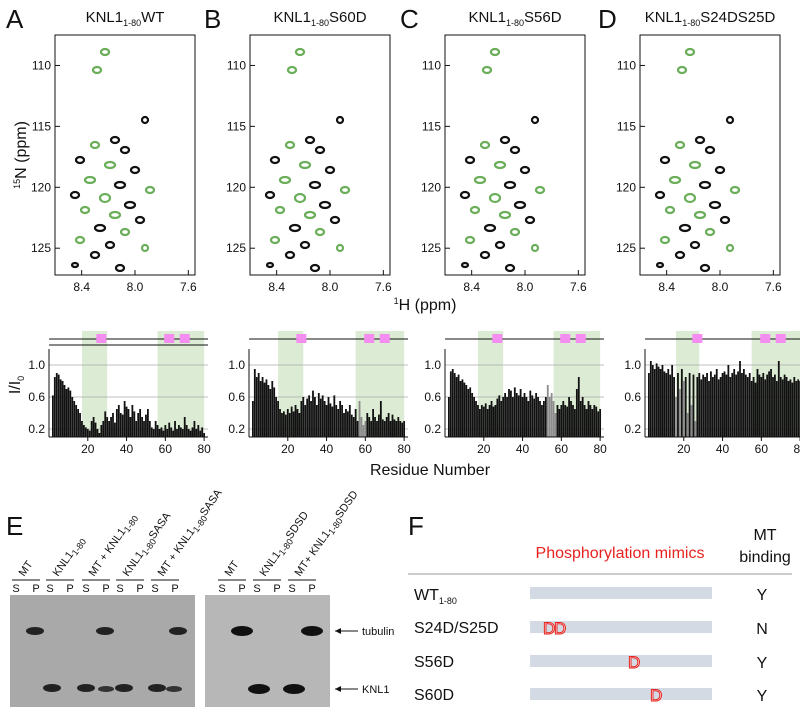 This screenshot has height=719, width=800. What do you see at coordinates (762, 696) in the screenshot?
I see `binding: Y` at bounding box center [762, 696].